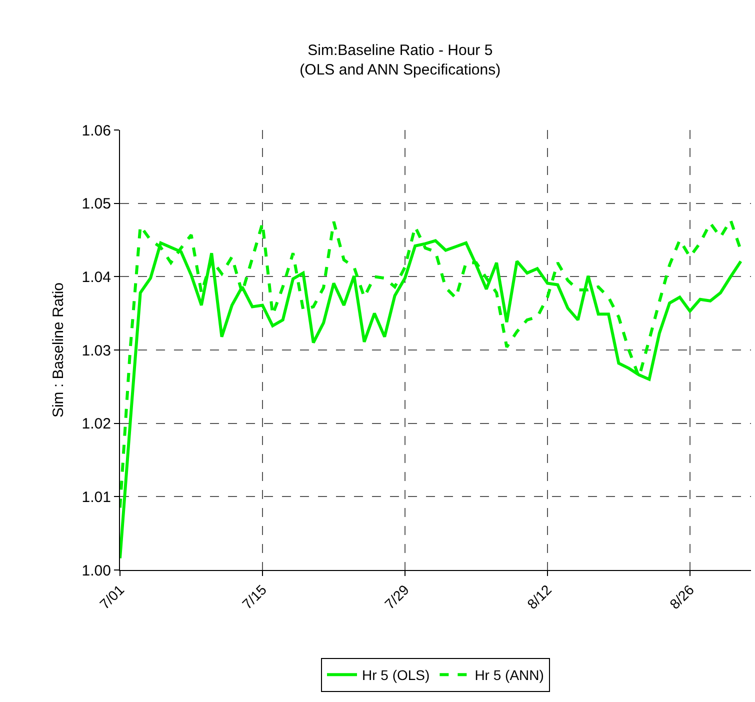 Image resolution: width=755 pixels, height=702 pixels. What do you see at coordinates (396, 675) in the screenshot?
I see `legend-label: Hr 5 (OLS)` at bounding box center [396, 675].